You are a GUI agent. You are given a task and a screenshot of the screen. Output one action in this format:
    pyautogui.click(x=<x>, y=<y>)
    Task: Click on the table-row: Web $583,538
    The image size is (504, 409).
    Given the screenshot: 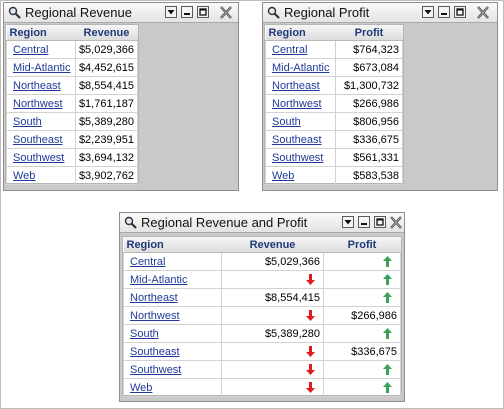 What is the action you would take?
    pyautogui.click(x=334, y=175)
    